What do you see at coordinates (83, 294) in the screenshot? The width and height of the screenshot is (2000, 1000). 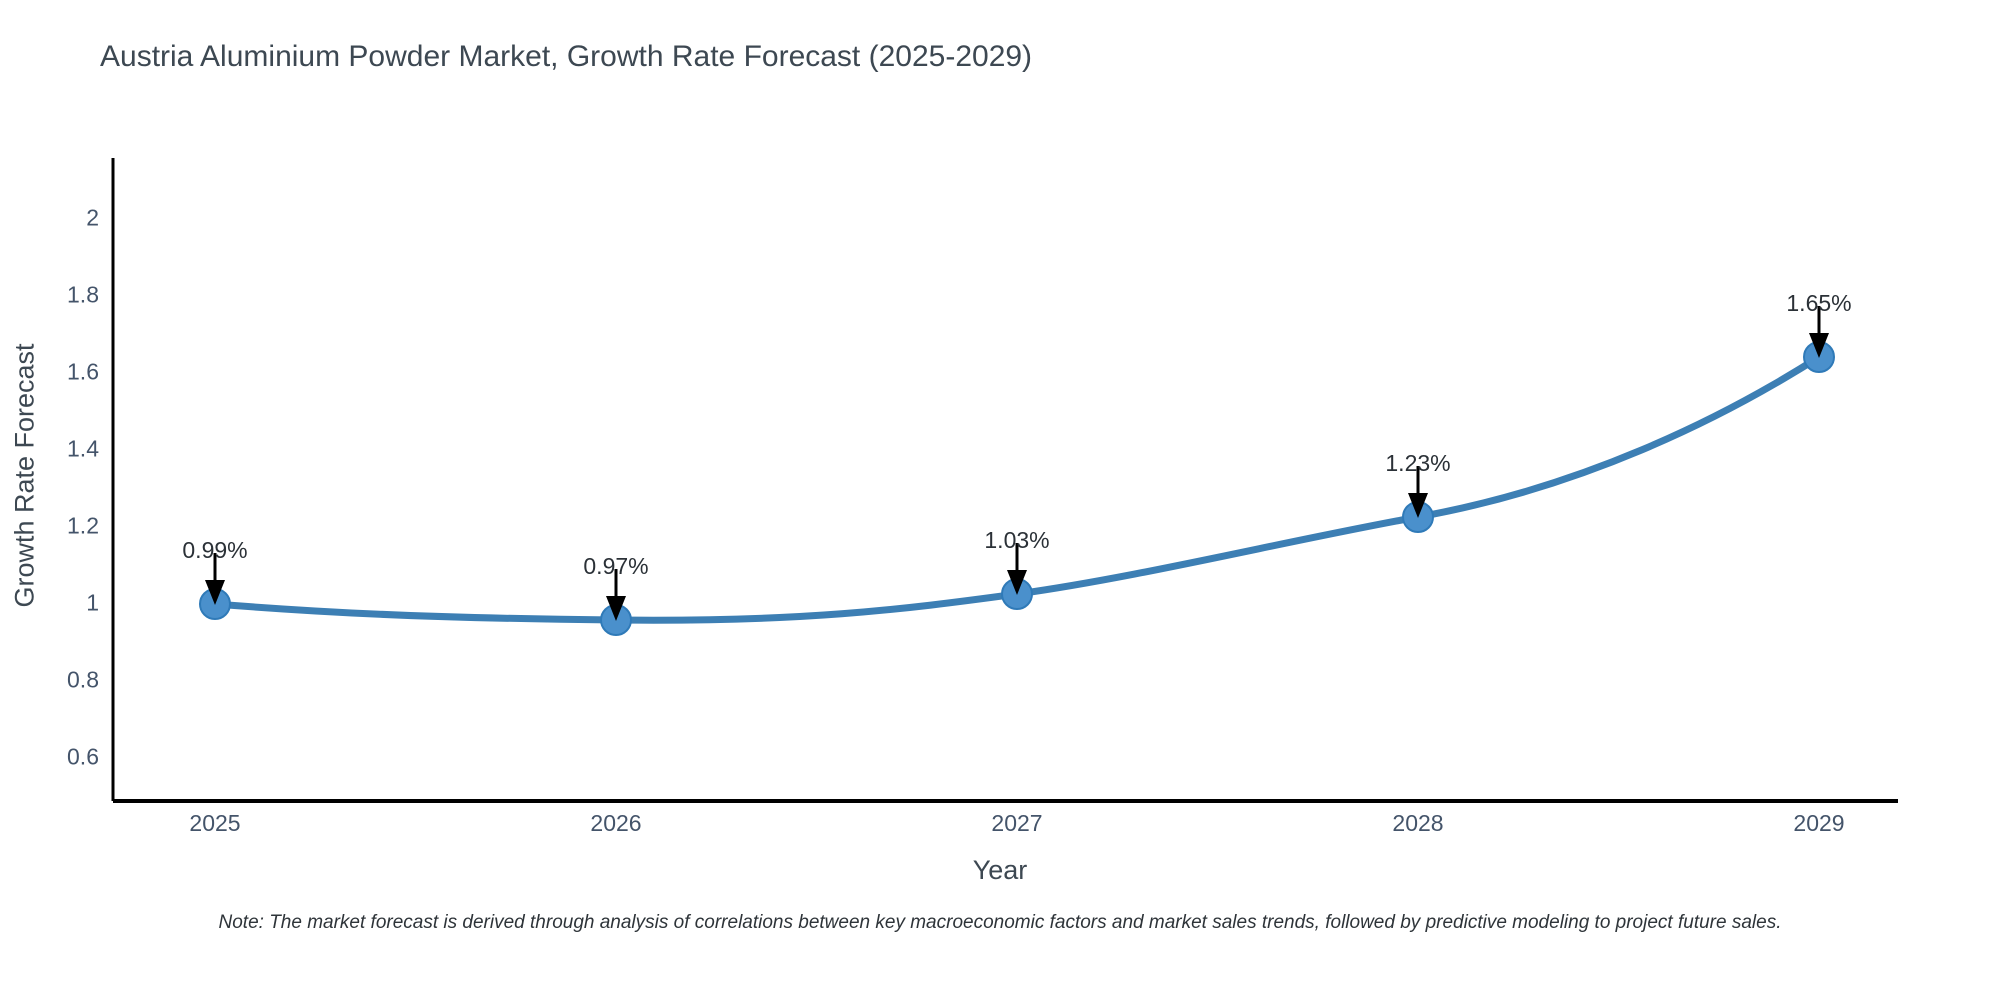 I see `y-tick-label: 1.8` at bounding box center [83, 294].